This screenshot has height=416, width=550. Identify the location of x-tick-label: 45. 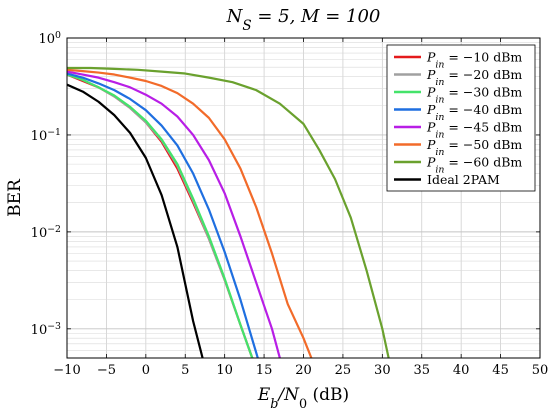
(500, 370).